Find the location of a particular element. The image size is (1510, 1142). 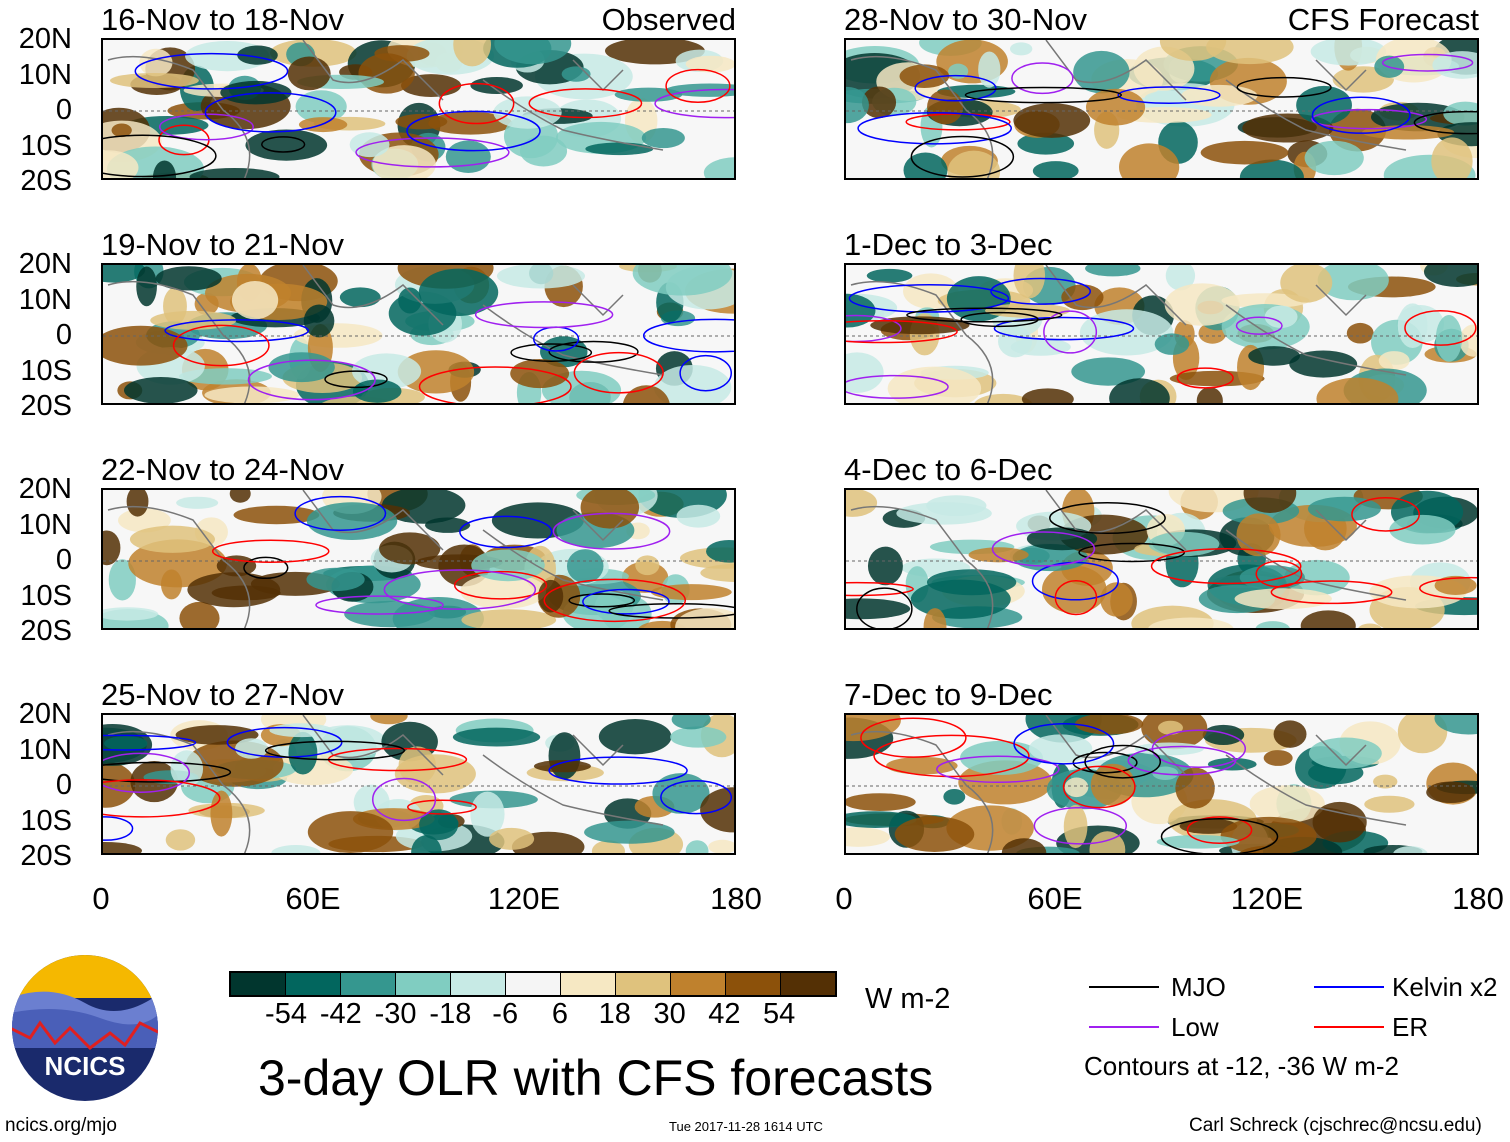

legend-note: Contours at -12, -36 W m-2 is located at coordinates (1241, 1066).